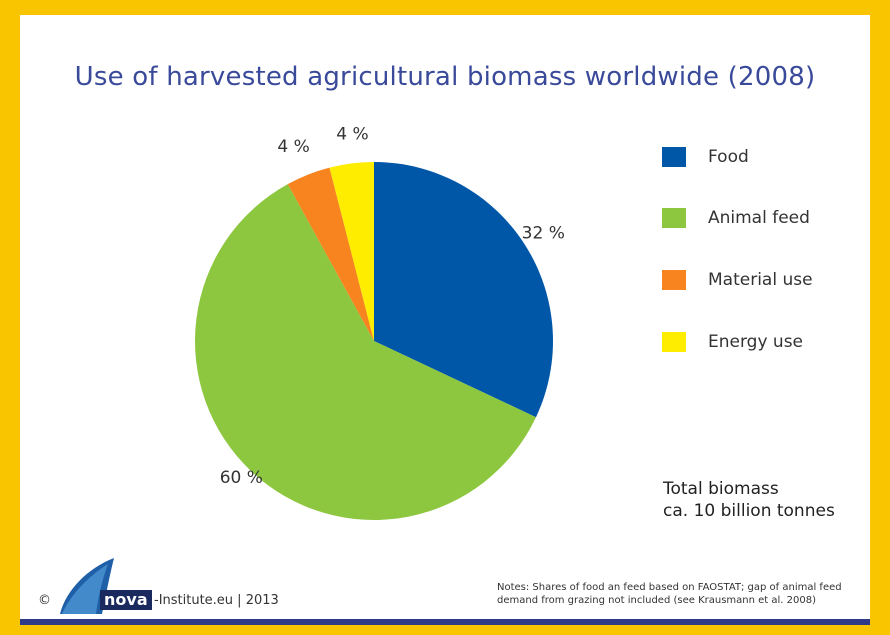  I want to click on total-biomass-line1: Total biomass, so click(721, 489).